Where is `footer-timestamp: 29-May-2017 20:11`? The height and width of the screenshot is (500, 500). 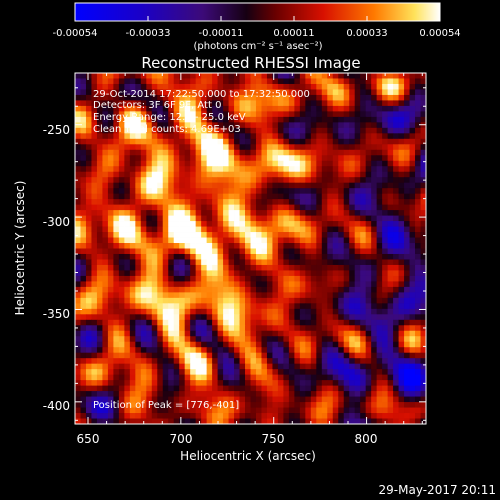 footer-timestamp: 29-May-2017 20:11 is located at coordinates (437, 490).